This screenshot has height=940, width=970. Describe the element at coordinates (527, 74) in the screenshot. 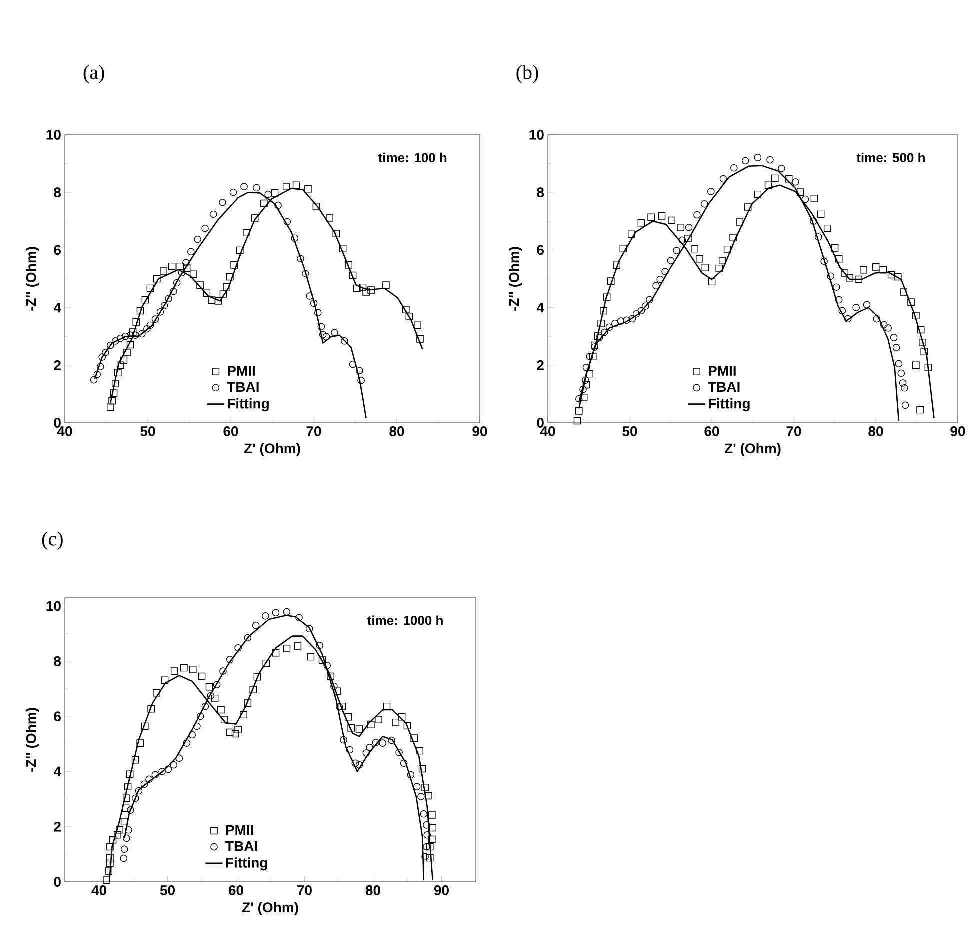

I see `chart-title: (b)` at that location.